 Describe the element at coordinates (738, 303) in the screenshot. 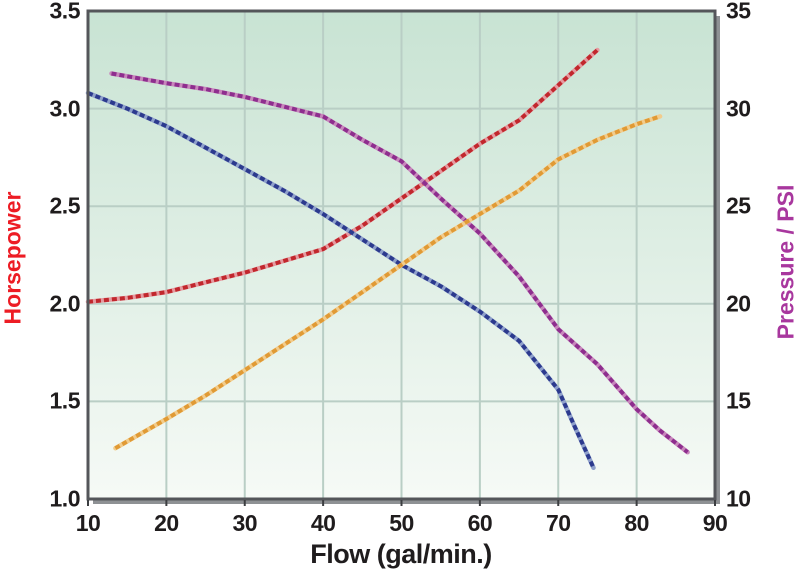

I see `right-axis-tick-20: 20` at that location.